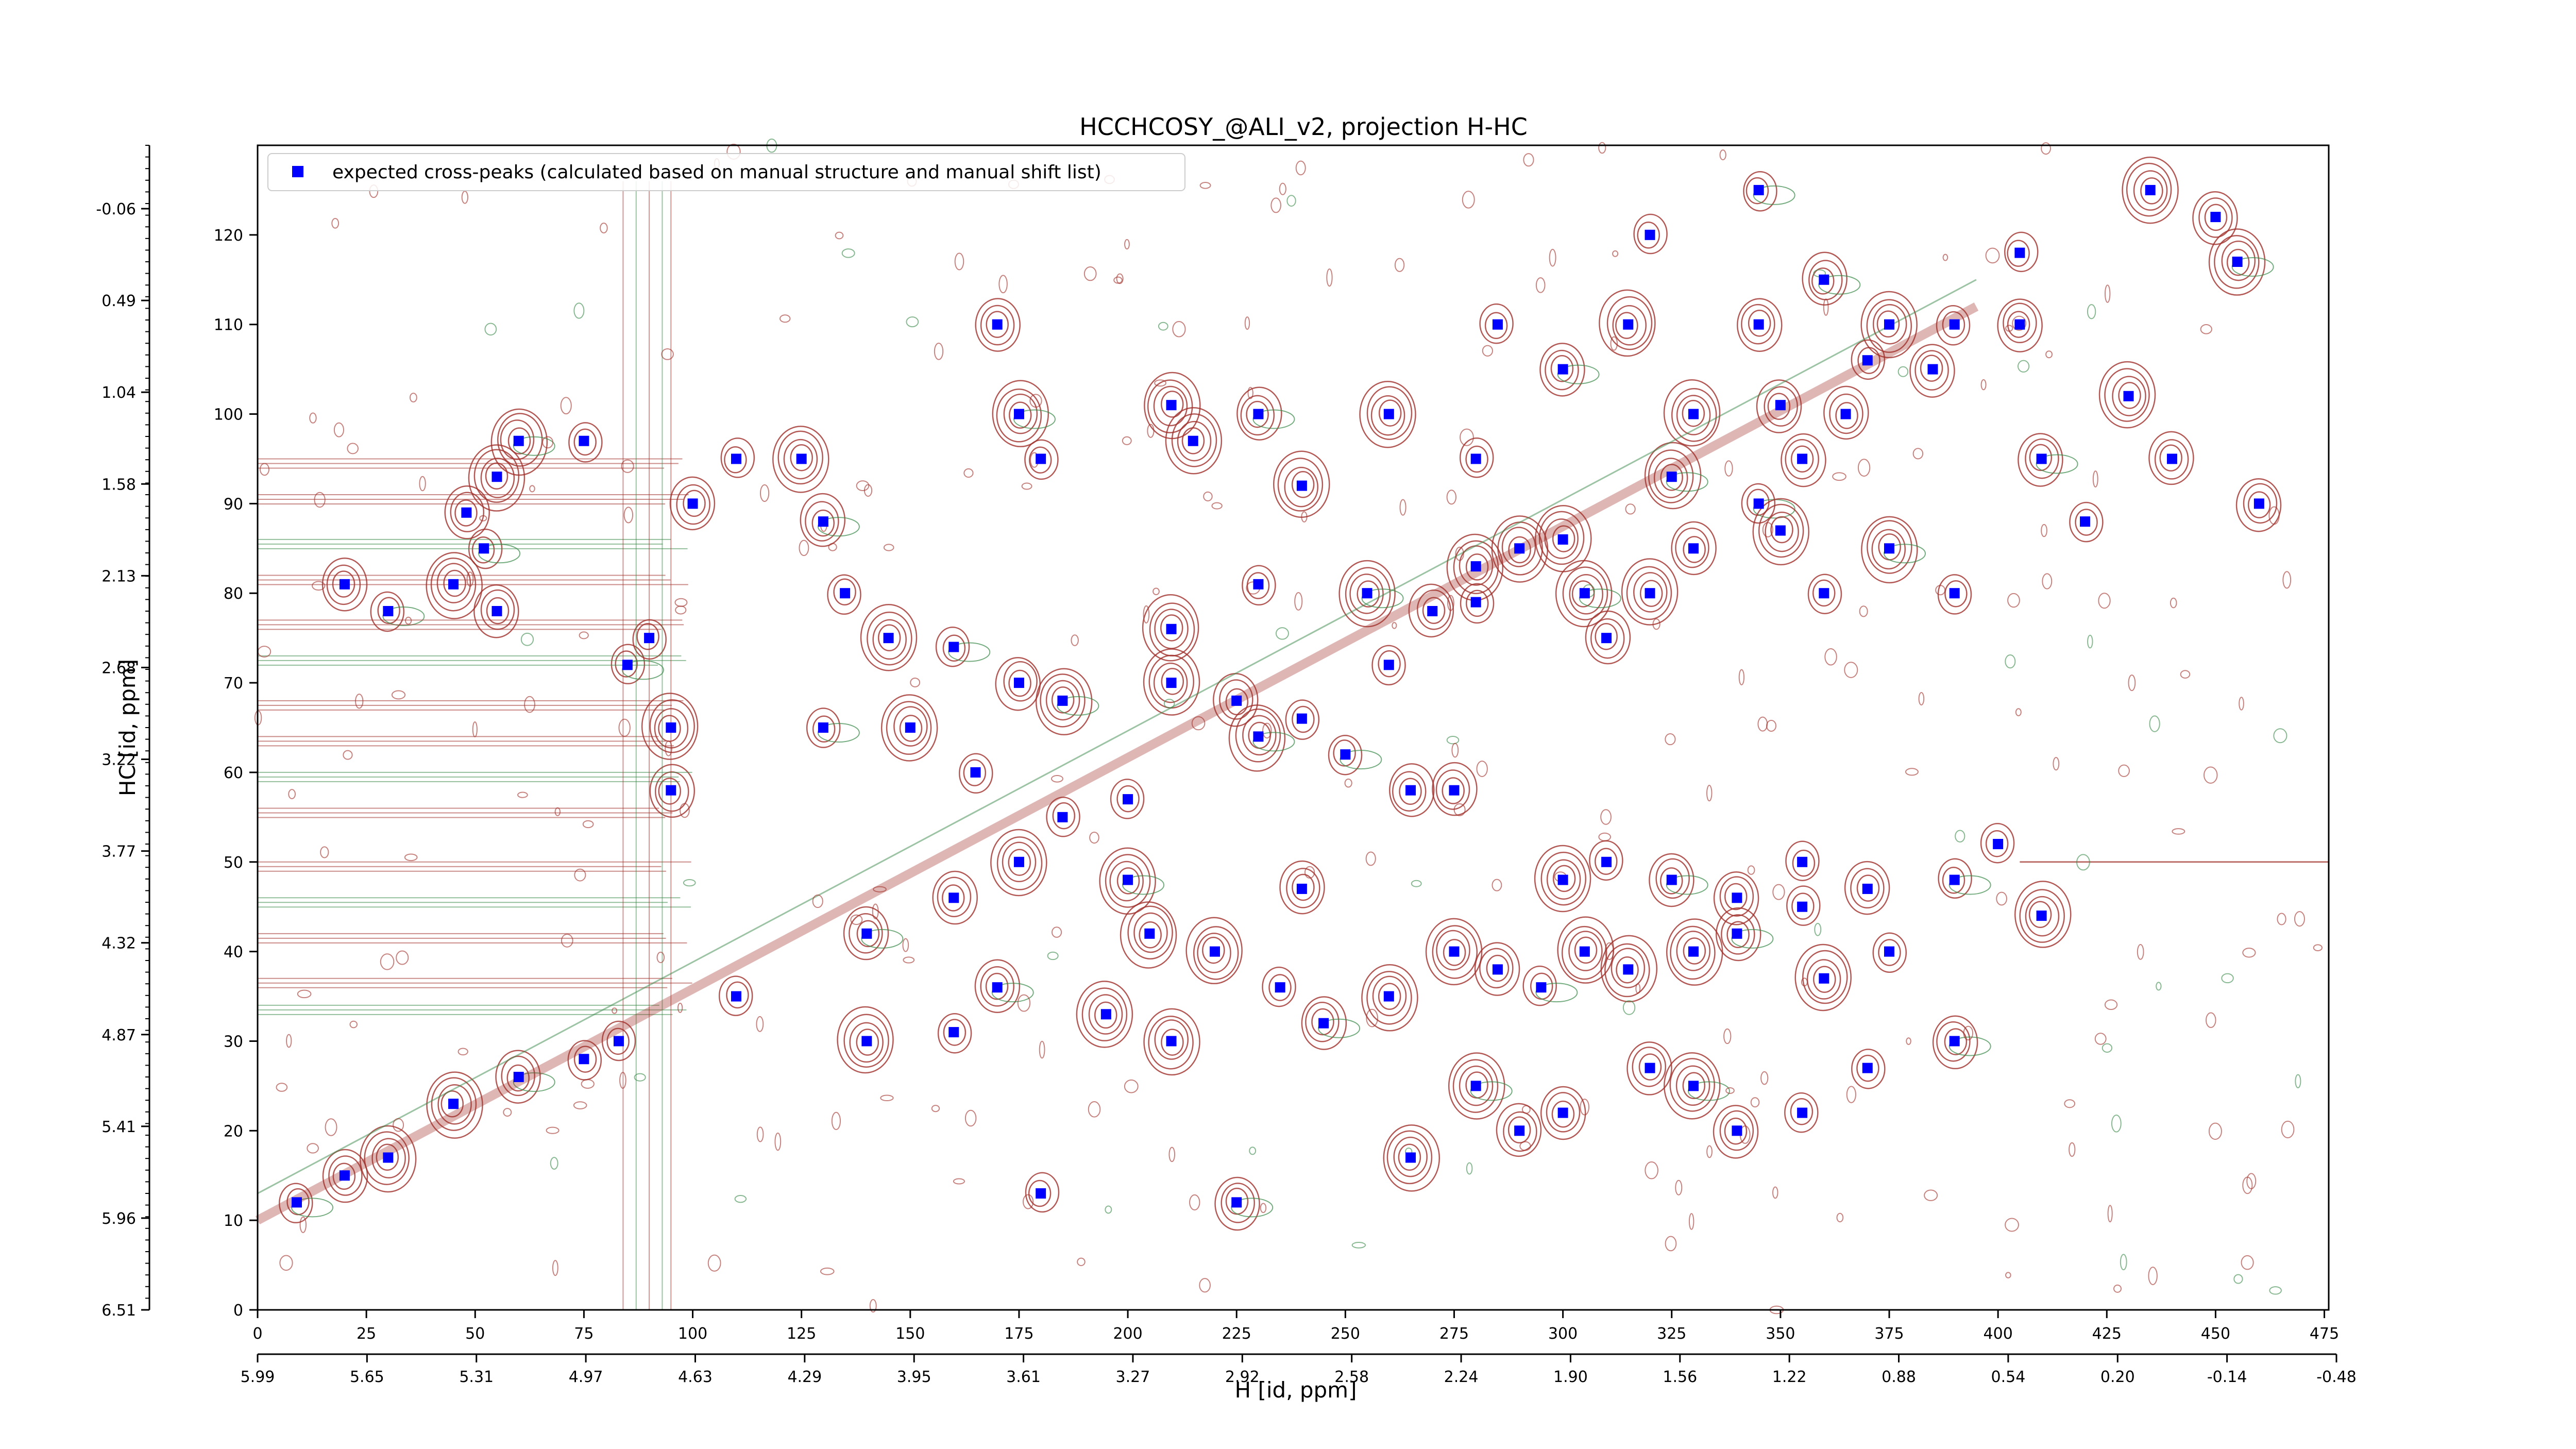 This screenshot has width=2576, height=1449. I want to click on x-ppm-tick-label: -0.14, so click(2227, 1377).